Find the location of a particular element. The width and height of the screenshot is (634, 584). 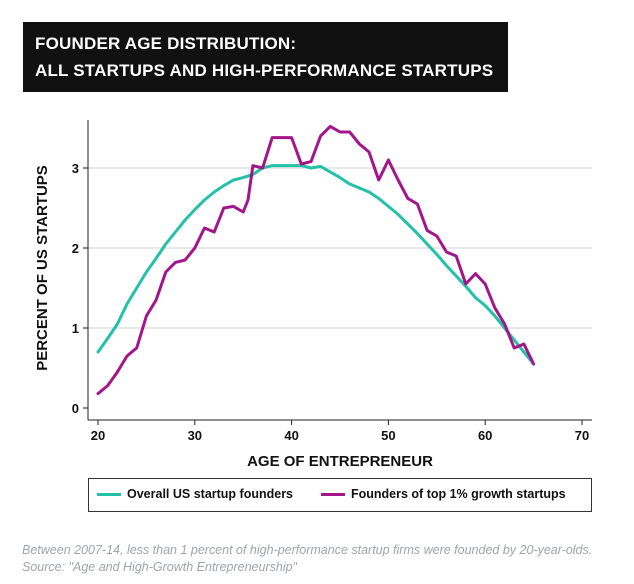

y-tick-label-0: 0 is located at coordinates (75, 408).